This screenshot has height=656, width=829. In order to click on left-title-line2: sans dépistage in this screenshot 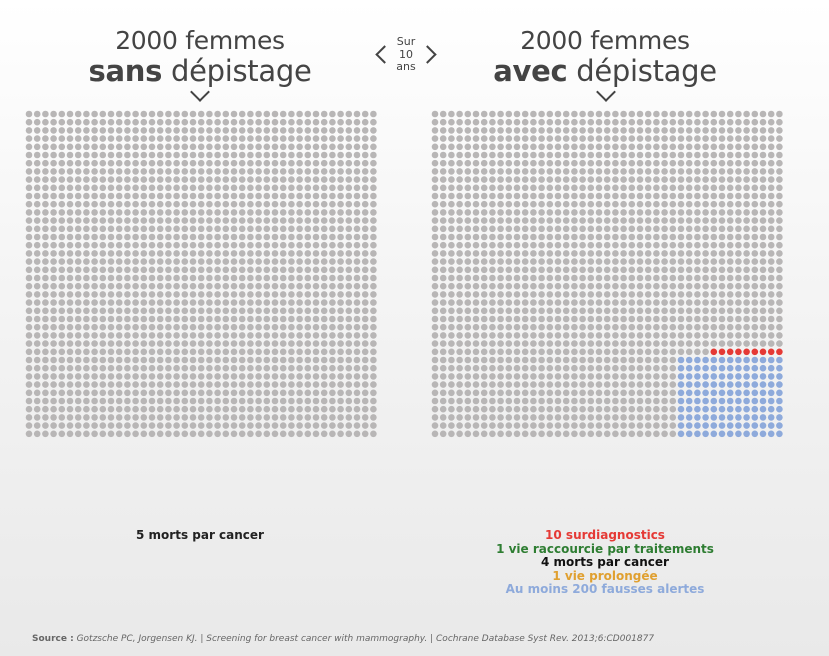, I will do `click(200, 71)`.